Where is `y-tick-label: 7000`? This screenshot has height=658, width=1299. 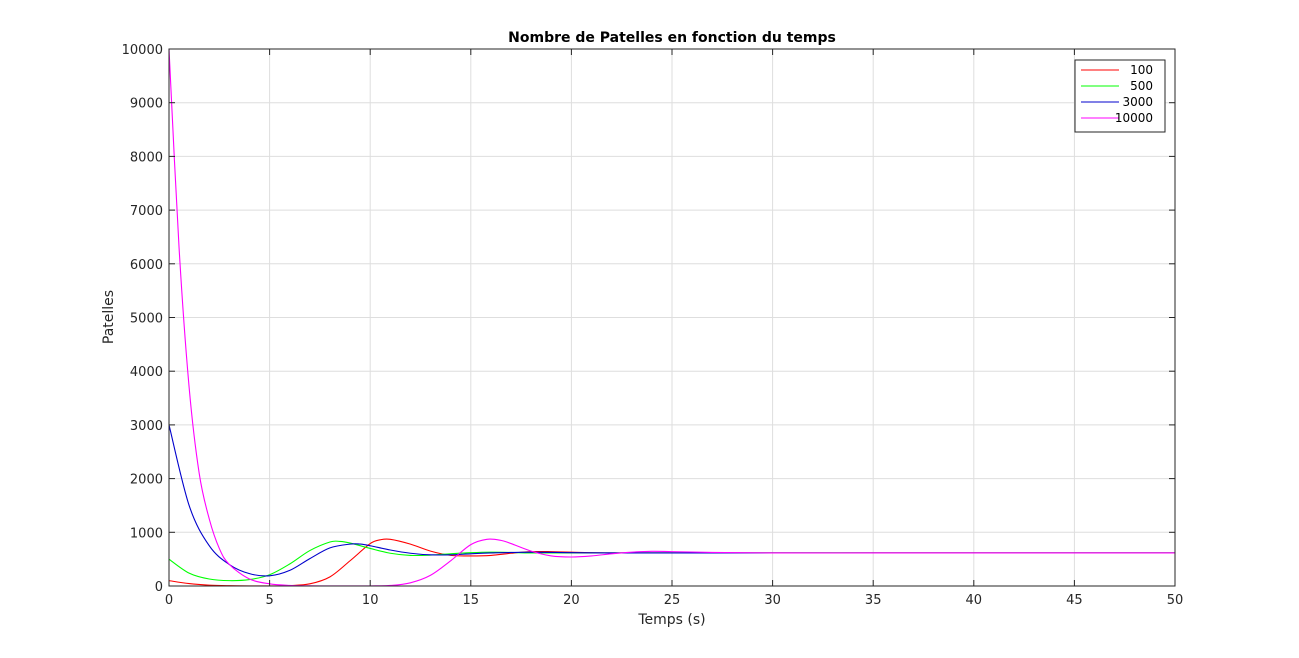 y-tick-label: 7000 is located at coordinates (146, 211).